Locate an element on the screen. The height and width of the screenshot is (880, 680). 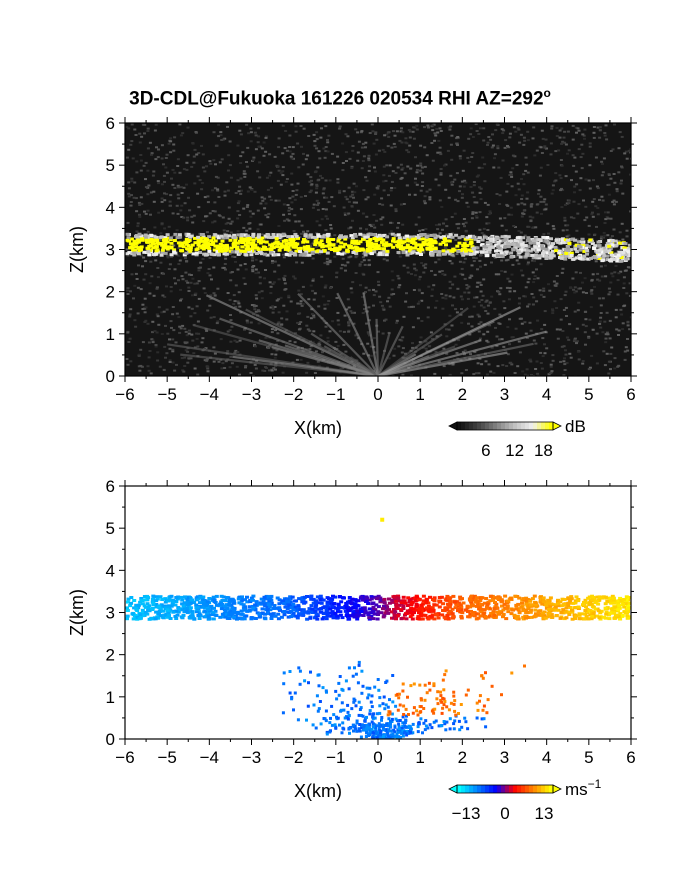
x-tick-label: −1 is located at coordinates (335, 394).